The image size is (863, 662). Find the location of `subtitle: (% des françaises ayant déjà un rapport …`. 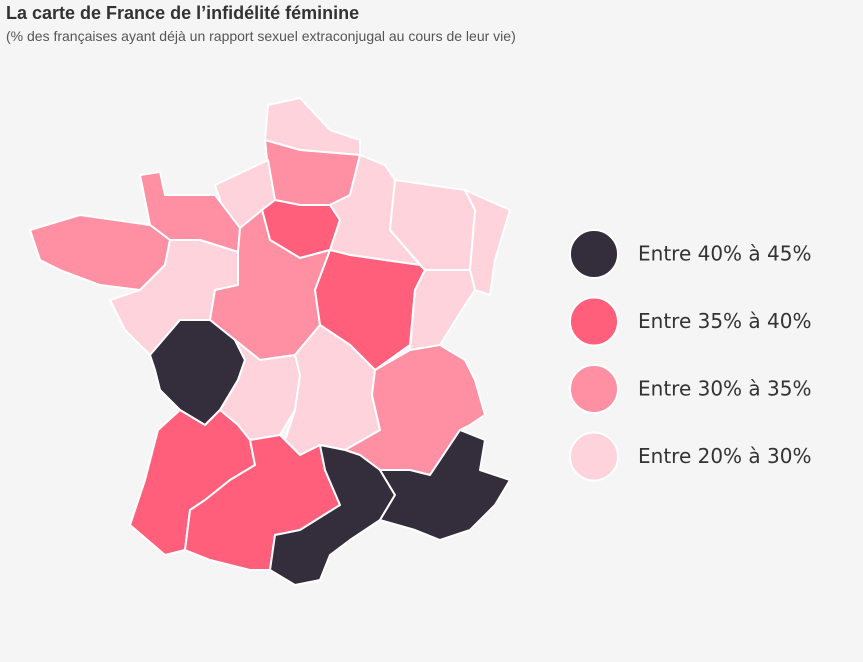

subtitle: (% des françaises ayant déjà un rapport … is located at coordinates (261, 36).